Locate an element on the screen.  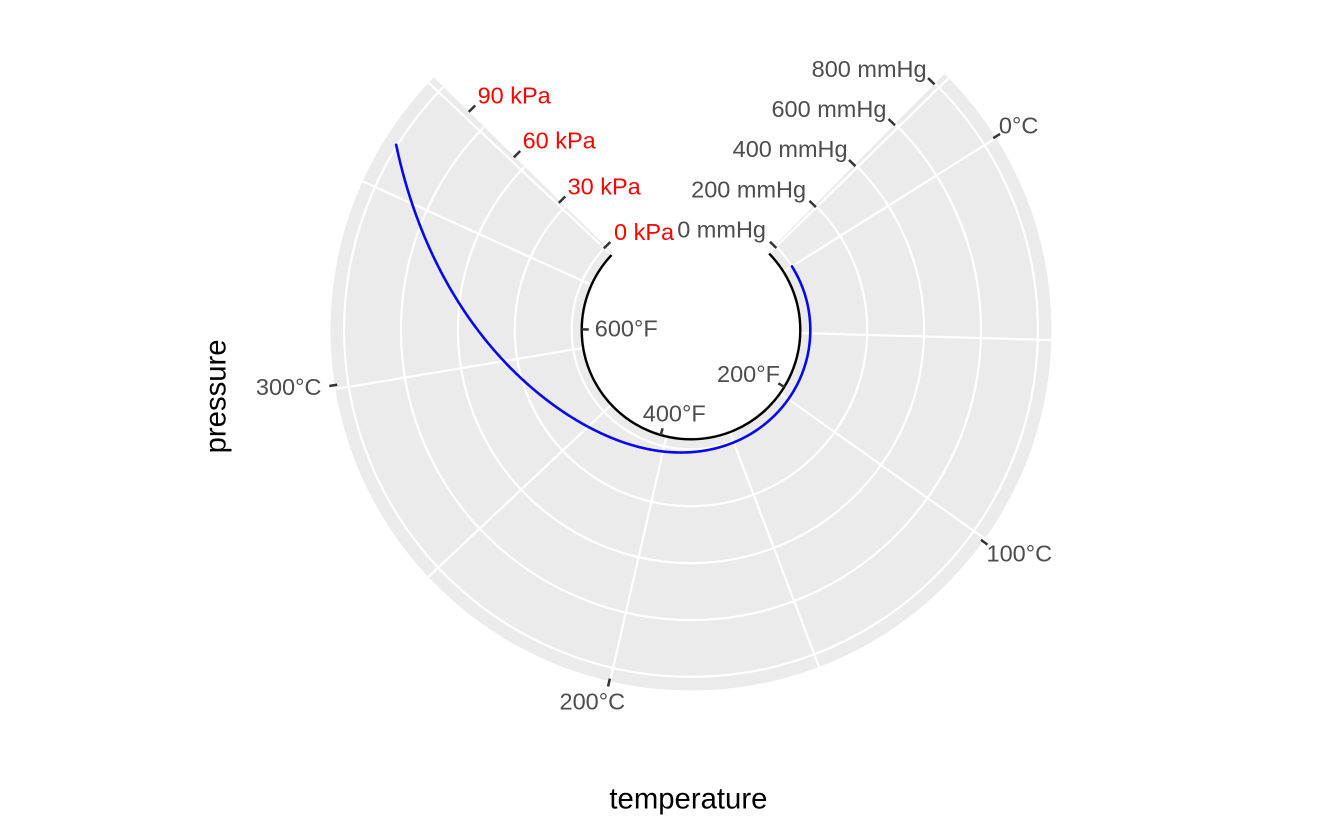
svg-text: 0 mmHg is located at coordinates (721, 229).